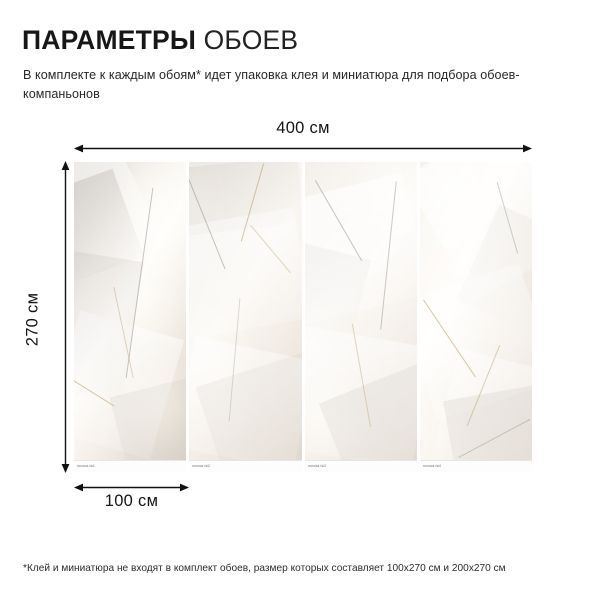  I want to click on wallpaper-panel-1: полоса №1, so click(130, 317).